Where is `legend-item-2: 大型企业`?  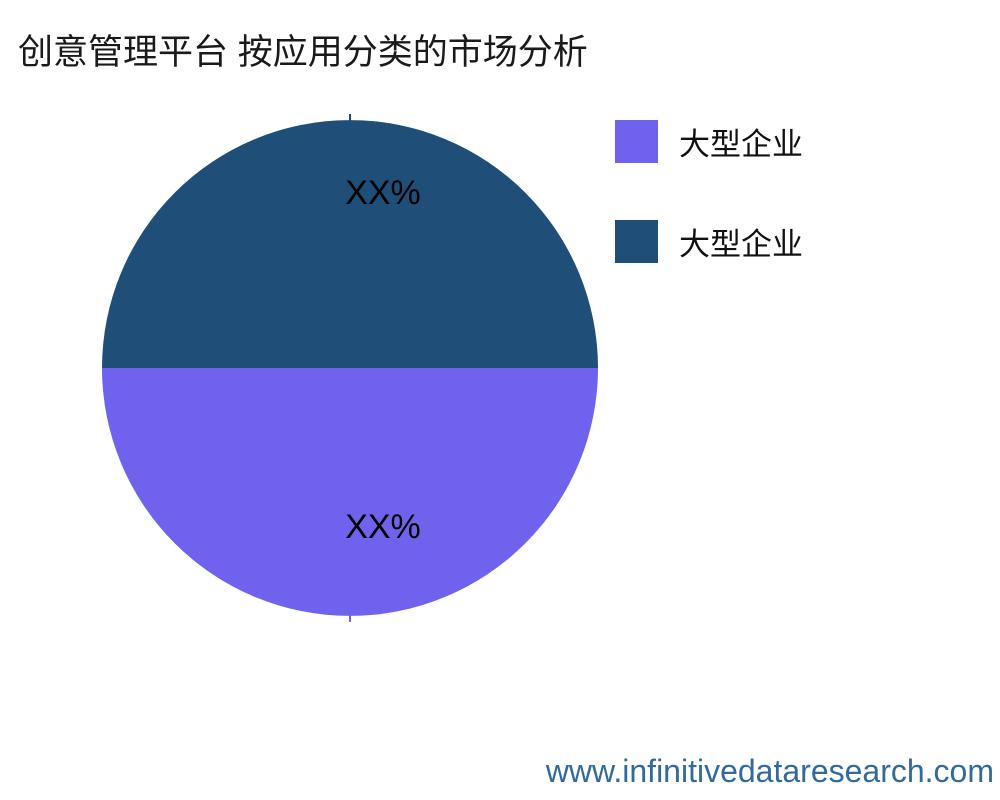
legend-item-2: 大型企业 is located at coordinates (709, 241).